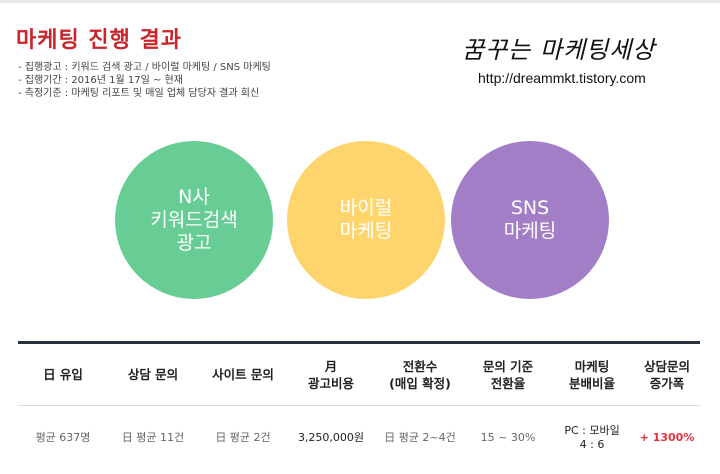  I want to click on info-line-ads: - 집행광고 : 키워드 검색 광고 / 바이럴 마케팅 / SNS 마케팅, so click(144, 67).